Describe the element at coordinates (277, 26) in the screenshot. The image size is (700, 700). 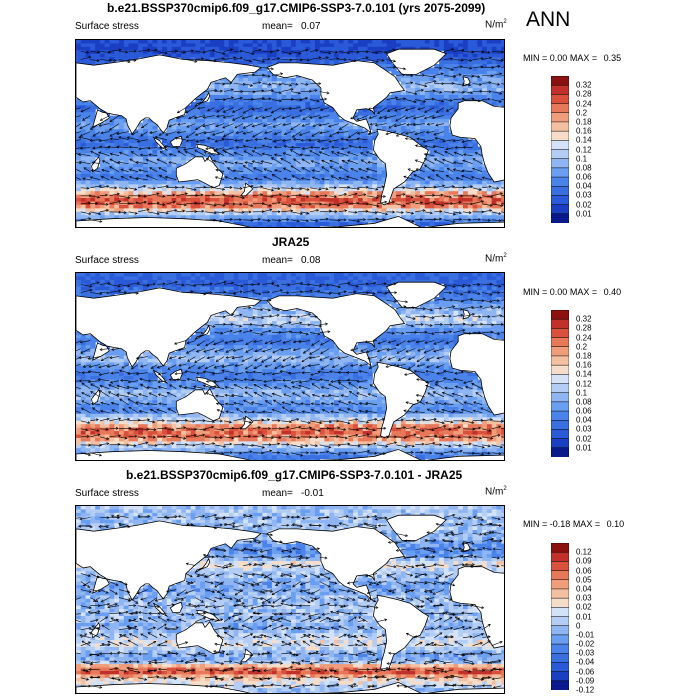
I see `panel-1-mean-label: mean=` at that location.